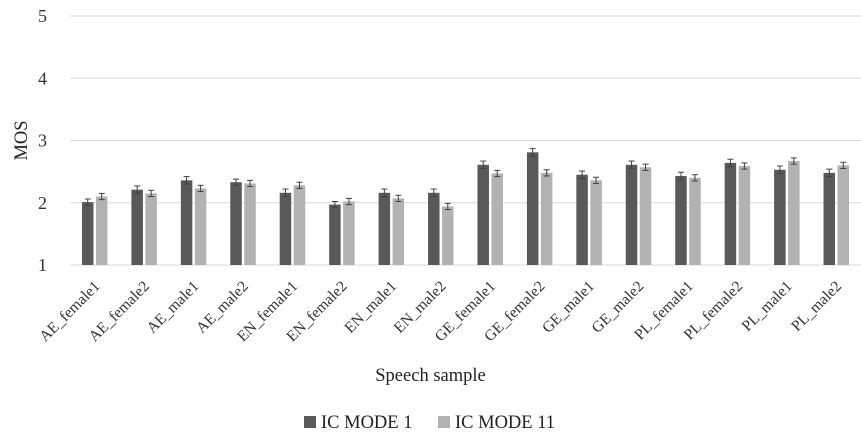  Describe the element at coordinates (568, 307) in the screenshot. I see `x-tick-label-ge_male1: GE_male1` at that location.